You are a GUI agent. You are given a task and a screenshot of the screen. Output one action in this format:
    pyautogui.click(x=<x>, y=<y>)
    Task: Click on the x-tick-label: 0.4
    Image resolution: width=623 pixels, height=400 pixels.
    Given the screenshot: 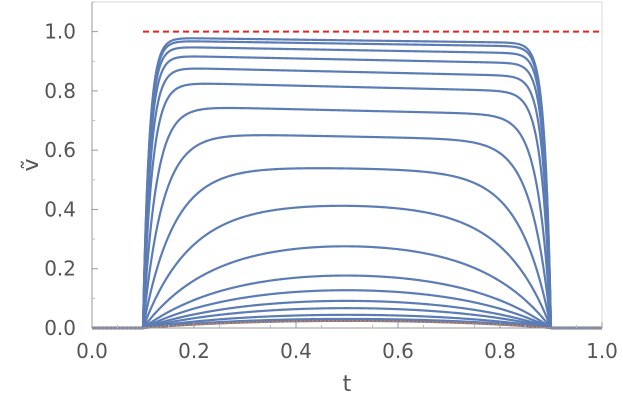 What is the action you would take?
    pyautogui.click(x=296, y=351)
    